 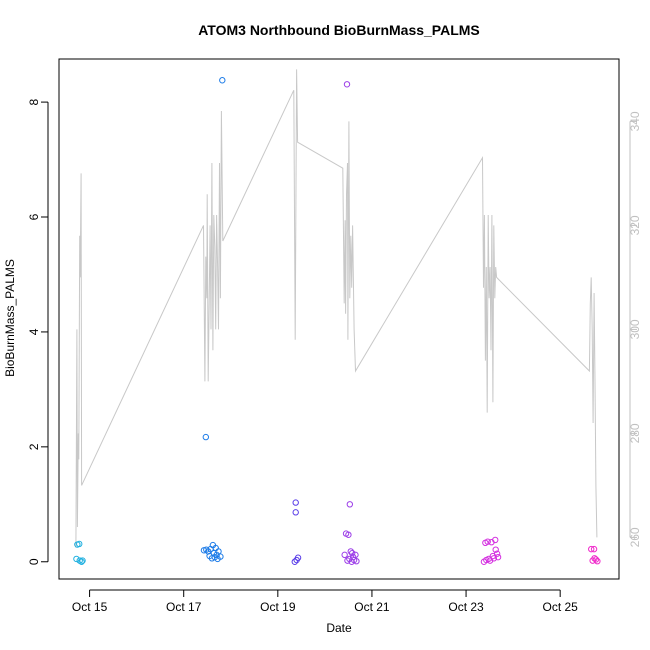 I want to click on x-tick-label: Oct 21, so click(x=372, y=607).